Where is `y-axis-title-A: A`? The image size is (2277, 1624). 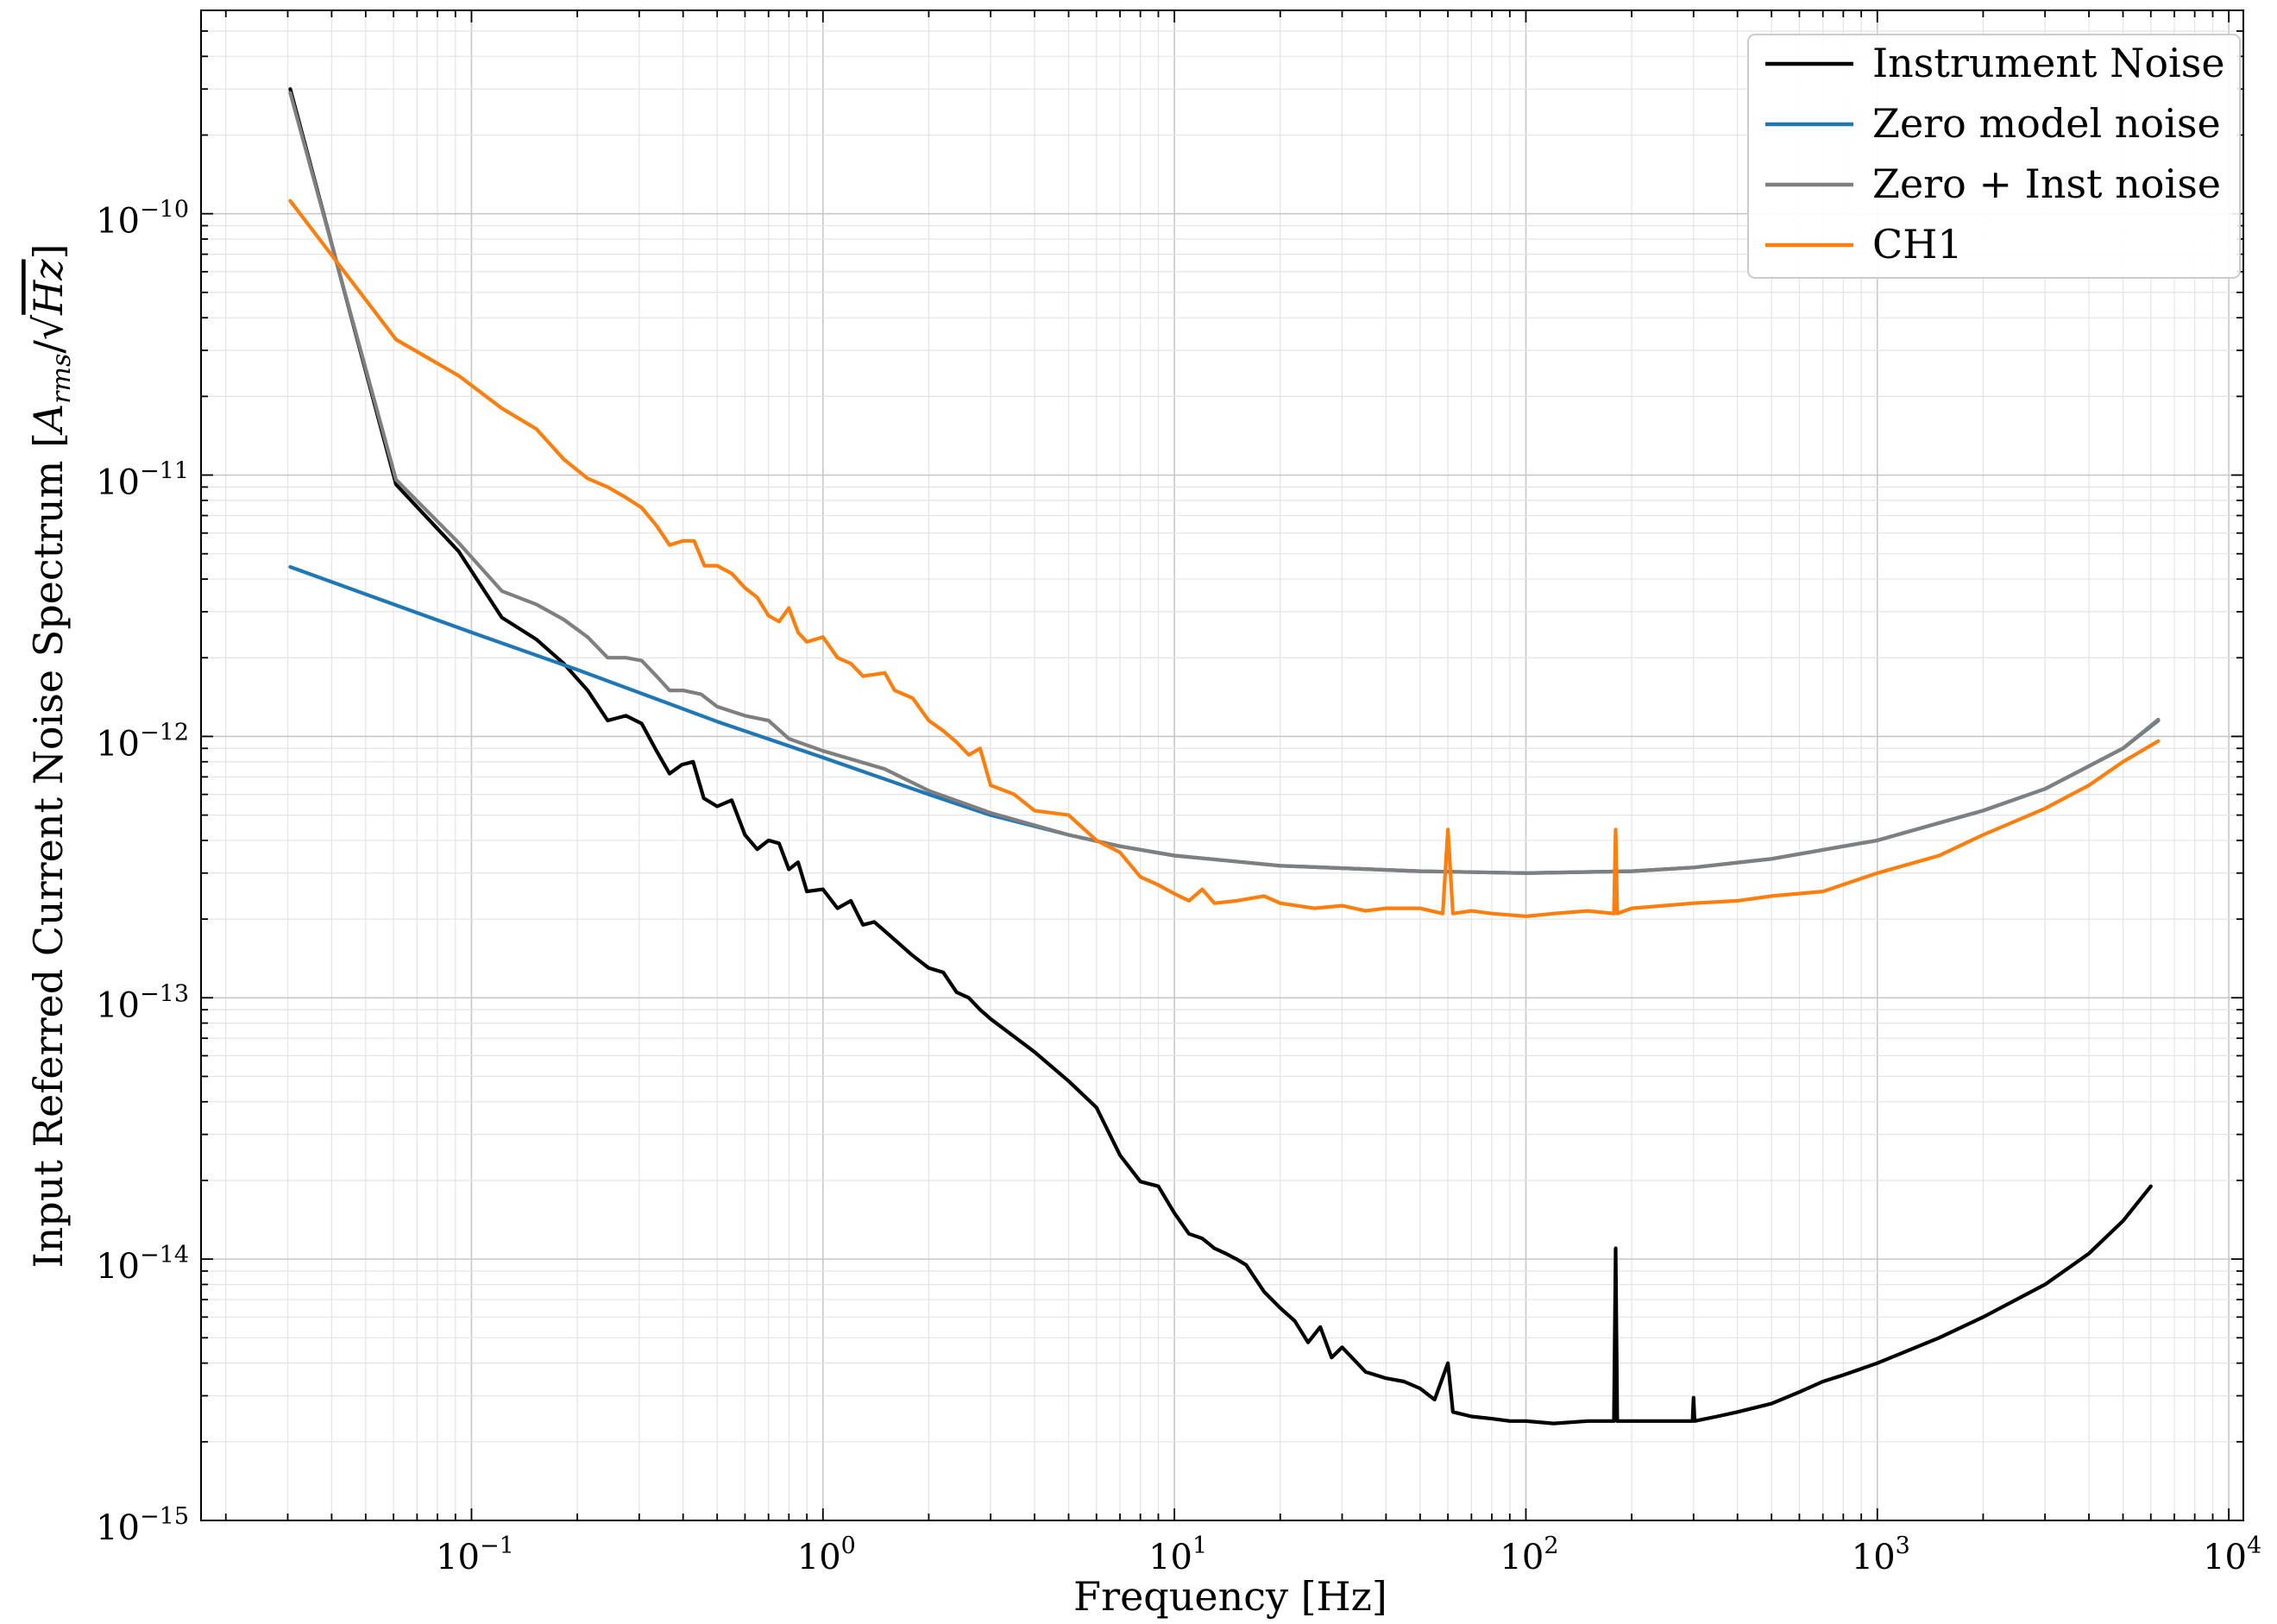
y-axis-title-A: A is located at coordinates (48, 420).